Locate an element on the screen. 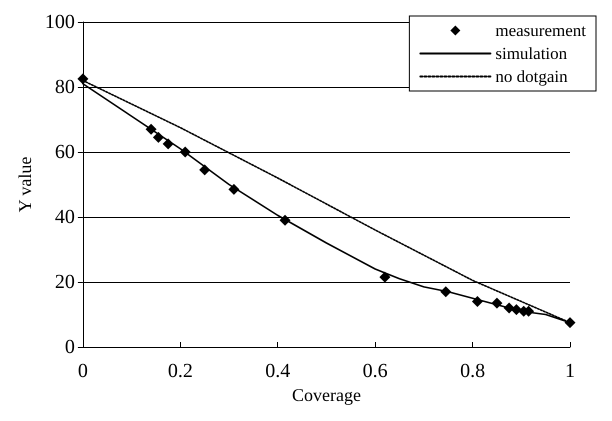  y-tick-label: 20 is located at coordinates (64, 282).